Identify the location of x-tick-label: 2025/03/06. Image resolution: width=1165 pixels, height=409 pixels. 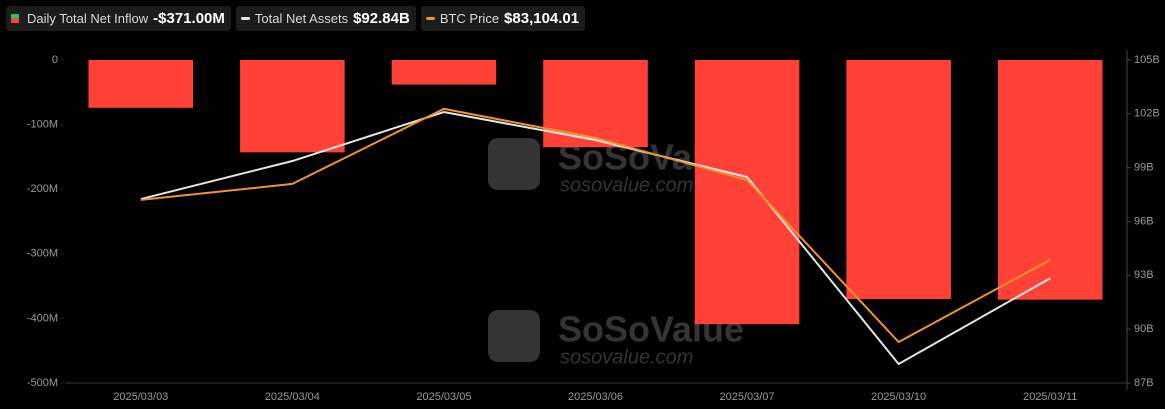
(595, 397).